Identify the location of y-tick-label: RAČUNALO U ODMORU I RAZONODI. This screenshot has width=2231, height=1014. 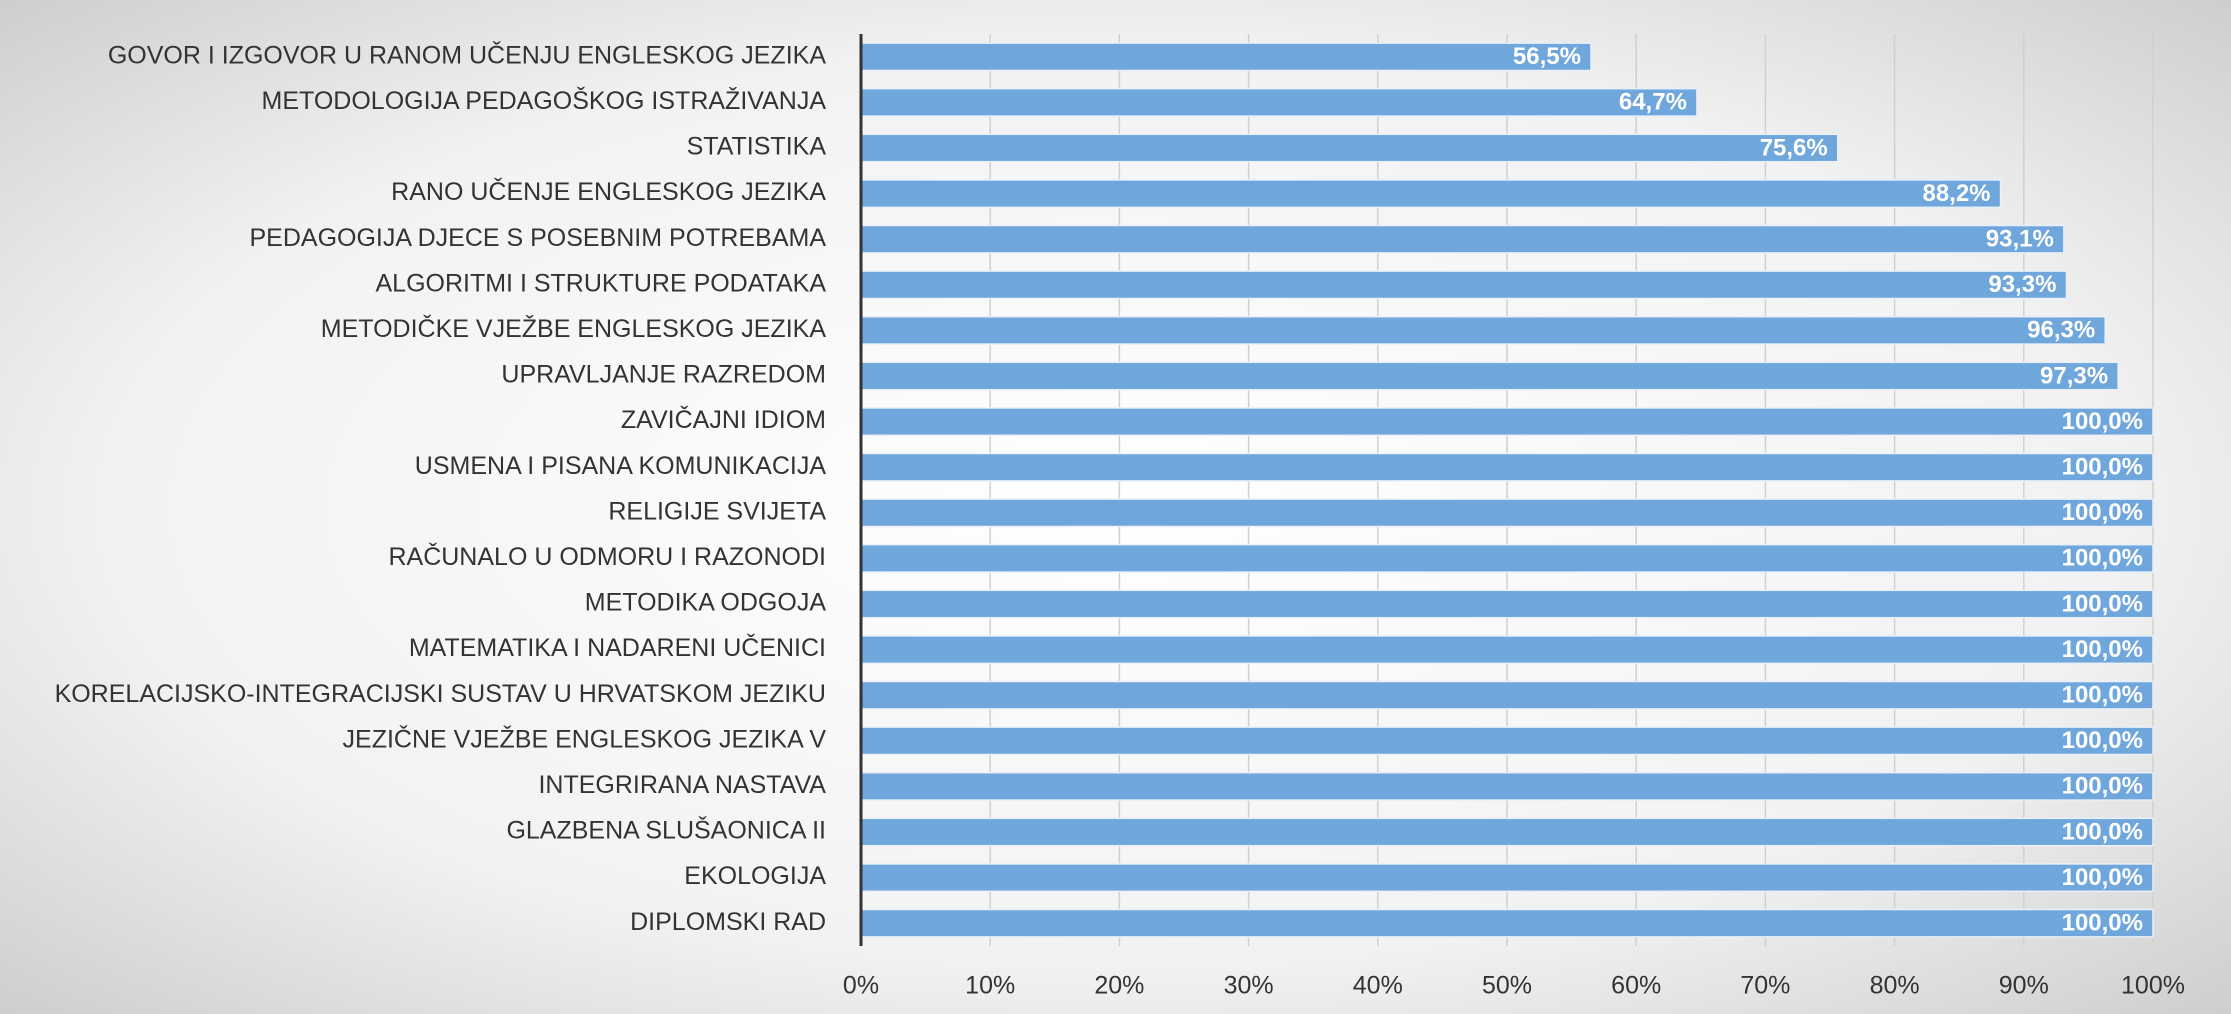
(607, 556).